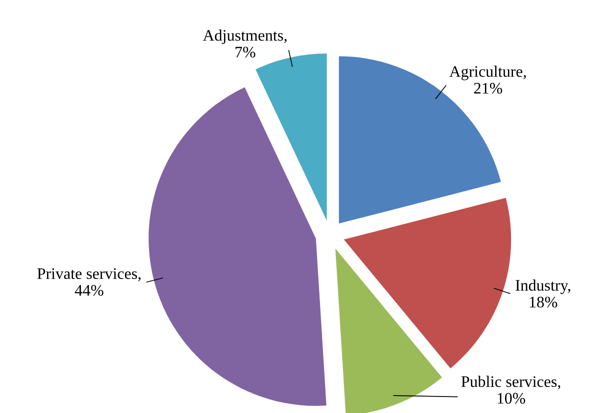 The image size is (596, 413). I want to click on slice-label: Public services, 10%, so click(510, 390).